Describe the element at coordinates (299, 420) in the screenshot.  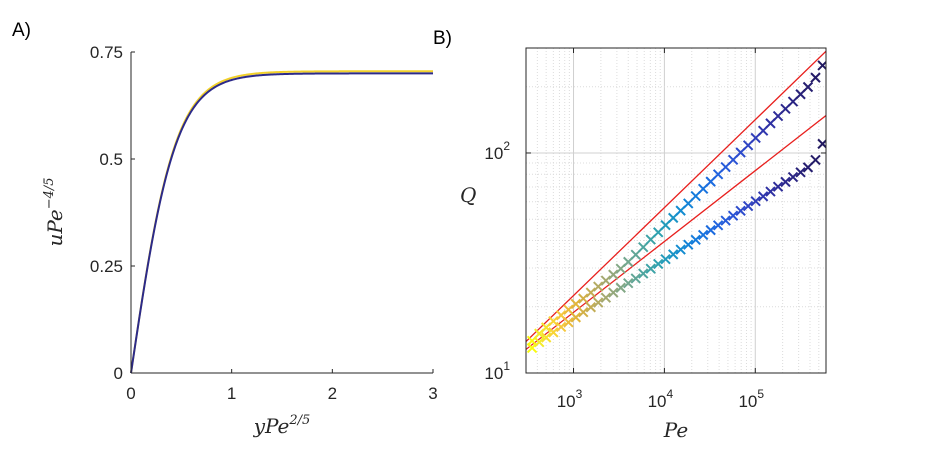
I see `panel-a-x-label-sup: 2/5` at that location.